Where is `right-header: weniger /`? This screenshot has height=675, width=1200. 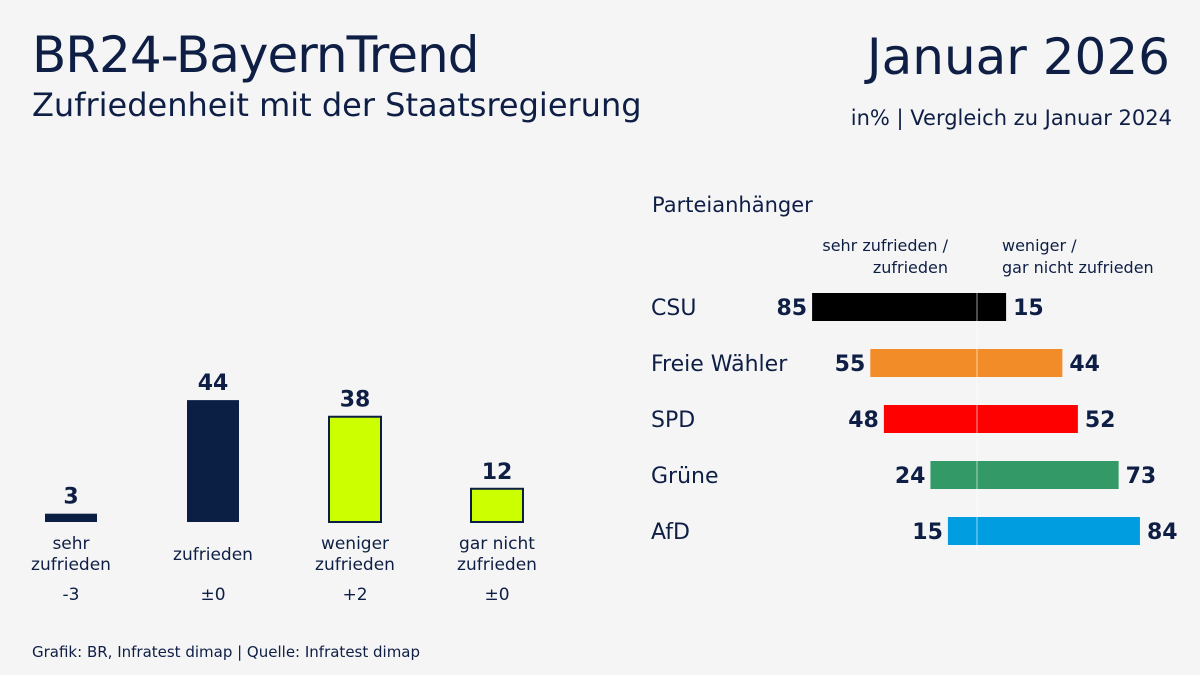 right-header: weniger / is located at coordinates (1039, 245).